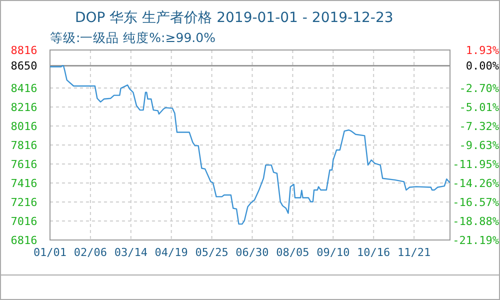  Describe the element at coordinates (24, 164) in the screenshot. I see `y-tick-label: 7616` at that location.